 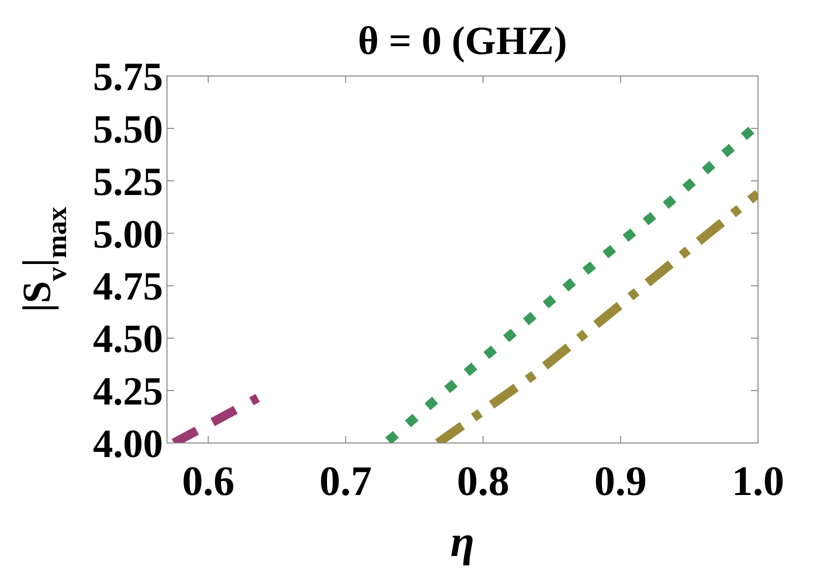 I want to click on y-tick-label: 4.50, so click(x=128, y=339).